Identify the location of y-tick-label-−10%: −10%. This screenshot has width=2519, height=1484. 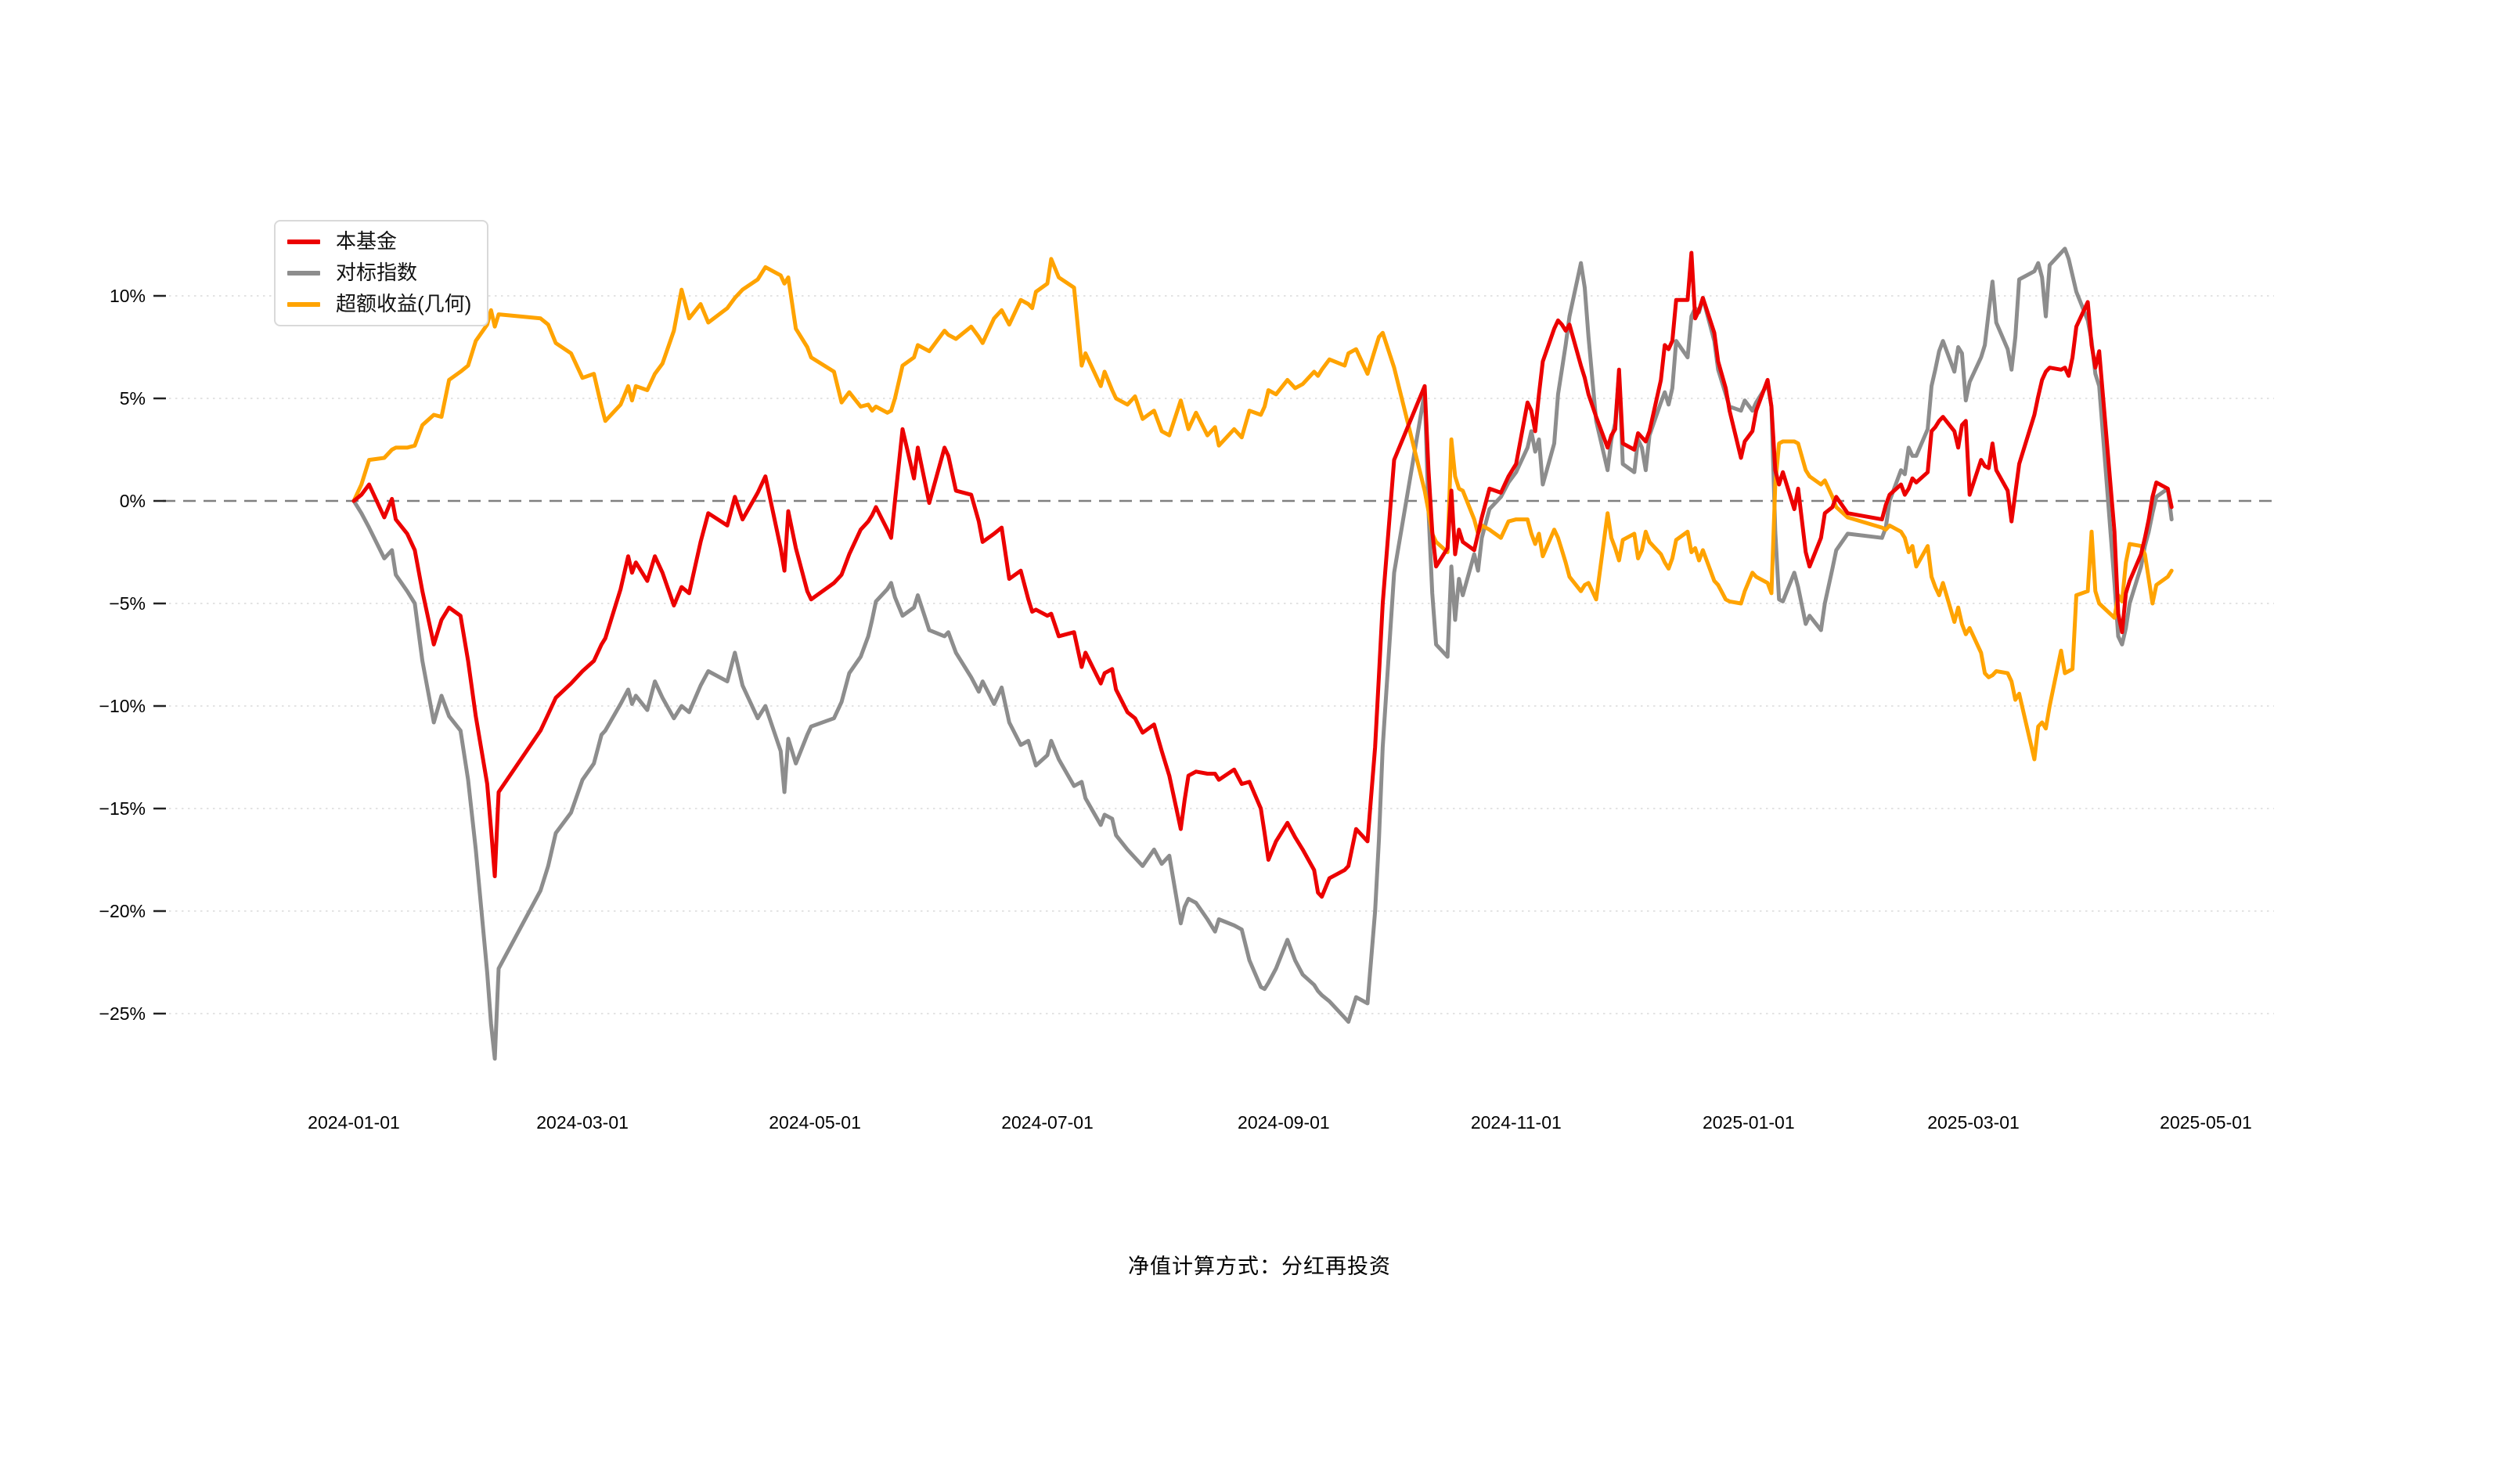
(122, 706).